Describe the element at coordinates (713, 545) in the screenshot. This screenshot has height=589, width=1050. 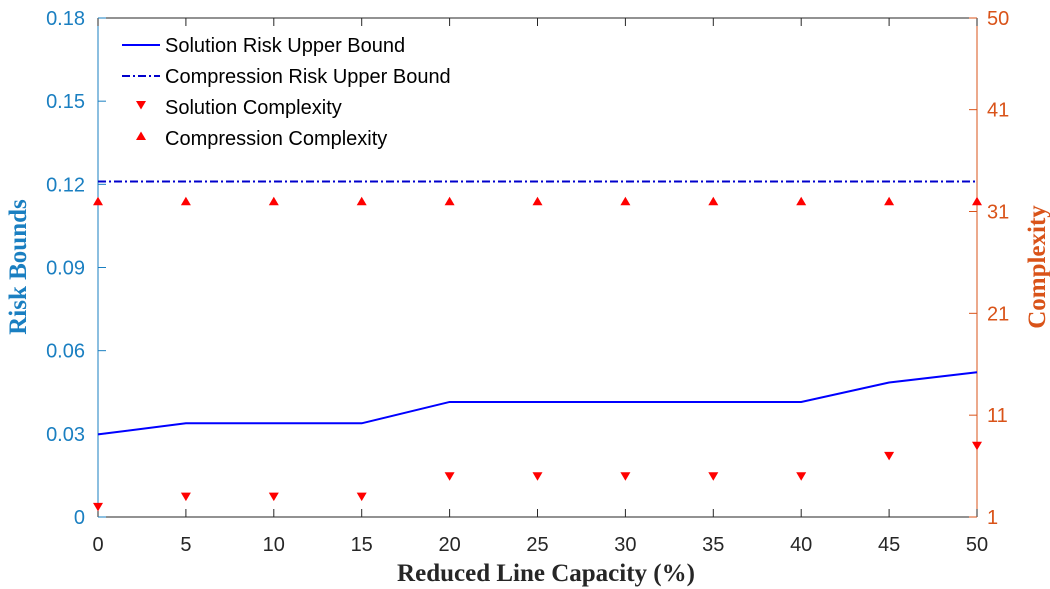
I see `x-tick-label: 35` at that location.